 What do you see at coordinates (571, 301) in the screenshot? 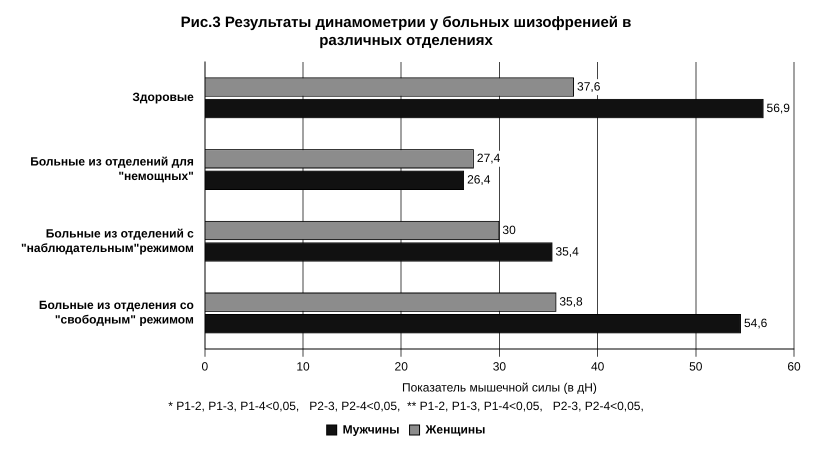
I see `data-label: 35,8` at bounding box center [571, 301].